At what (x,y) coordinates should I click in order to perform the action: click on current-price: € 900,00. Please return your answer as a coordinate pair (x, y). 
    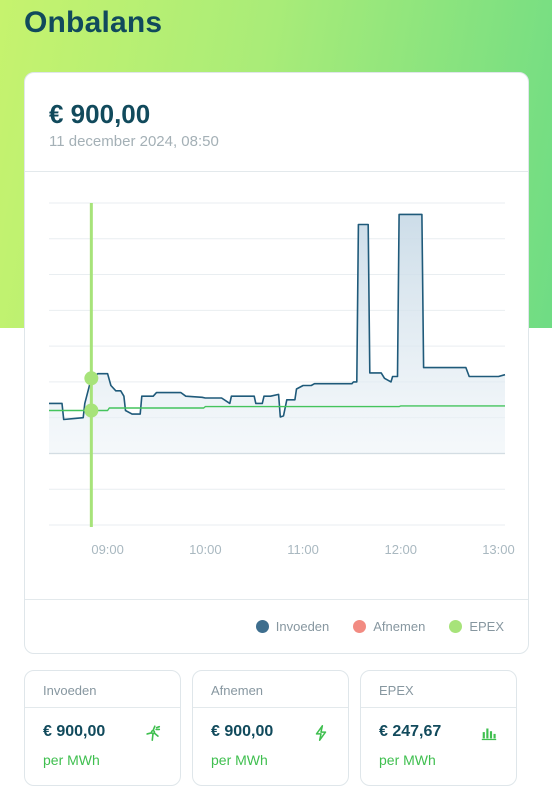
    Looking at the image, I should click on (100, 114).